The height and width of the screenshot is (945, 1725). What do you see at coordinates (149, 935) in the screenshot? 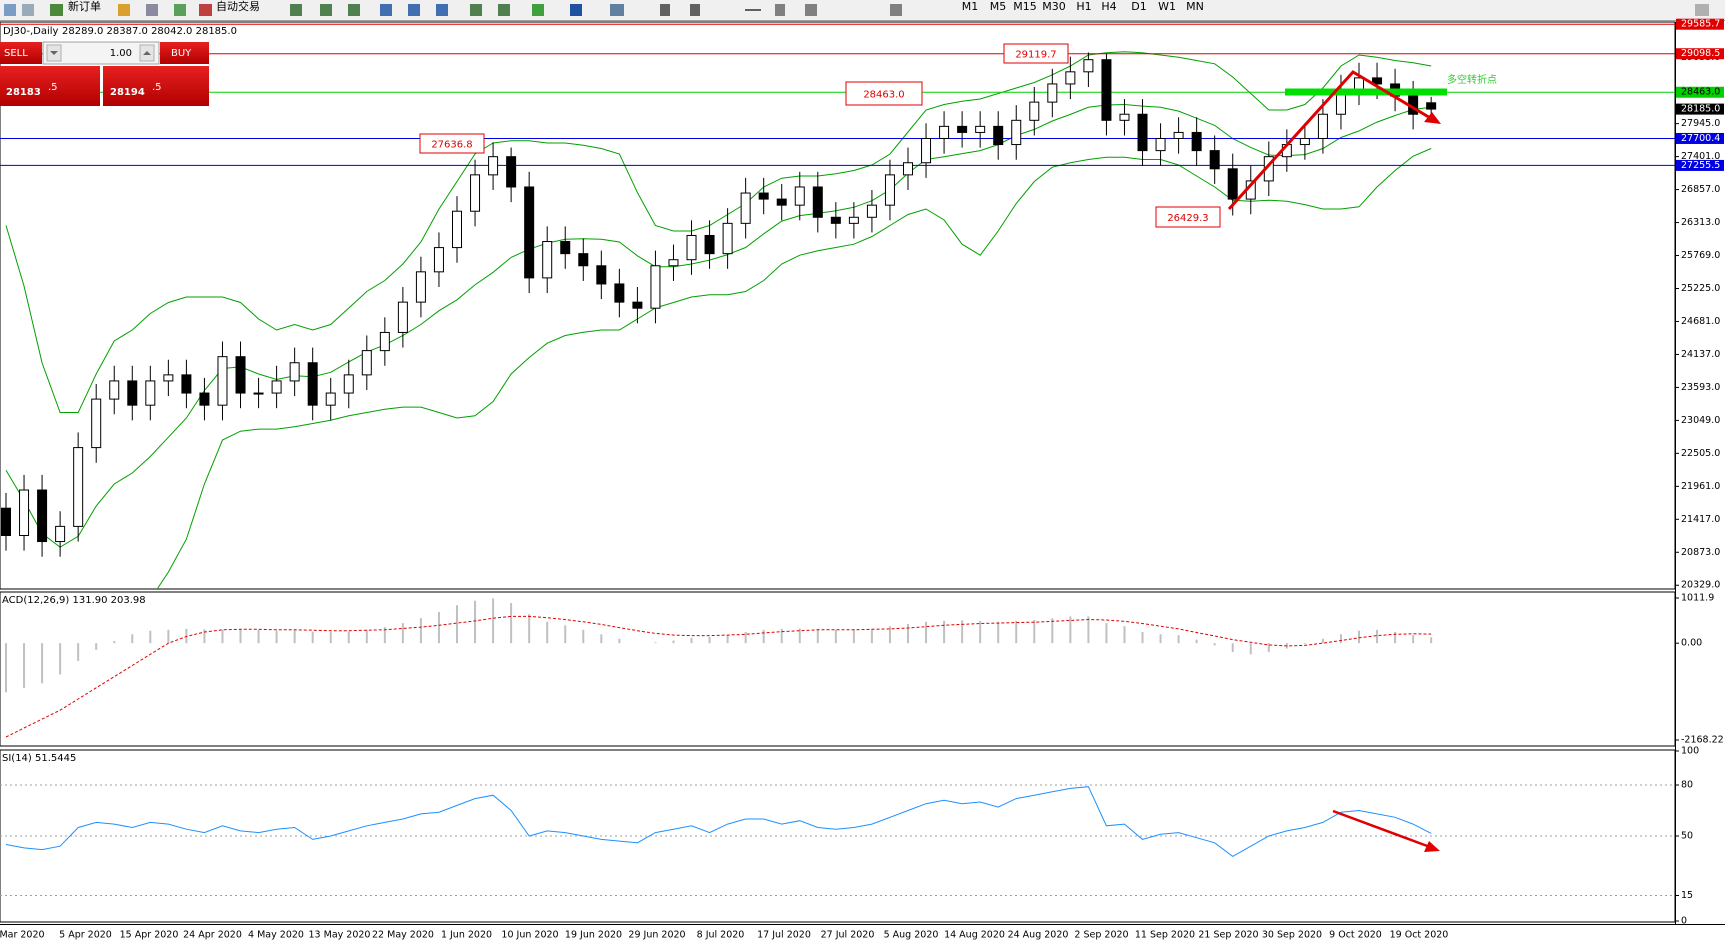
I see `x-tick-label: 15 Apr 2020` at bounding box center [149, 935].